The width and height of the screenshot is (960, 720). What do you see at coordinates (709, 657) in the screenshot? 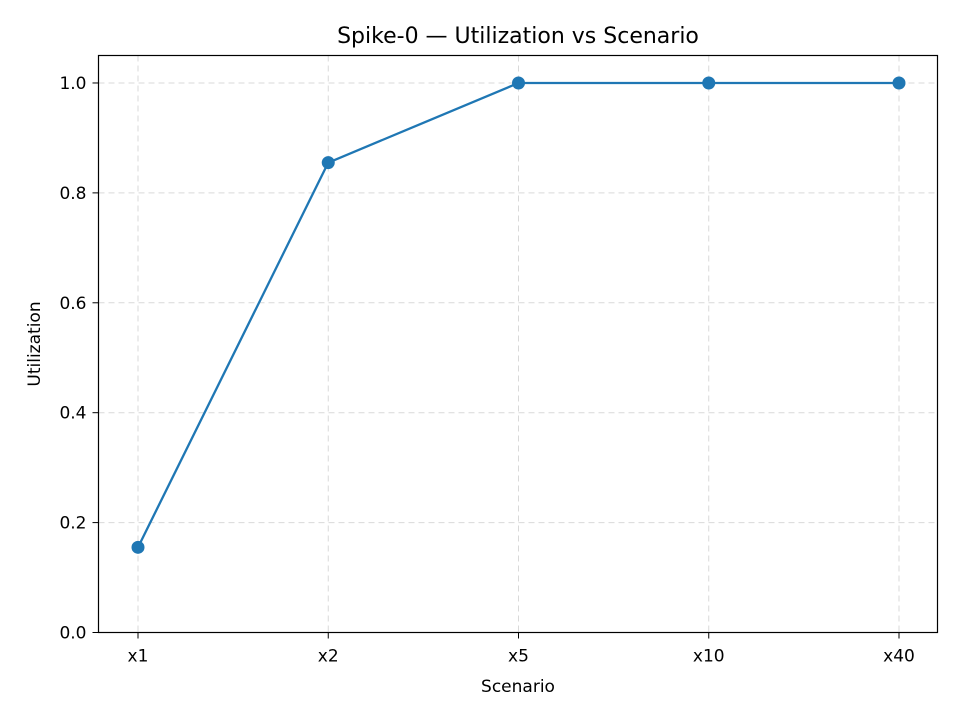
I see `x-tick-label: x10` at bounding box center [709, 657].